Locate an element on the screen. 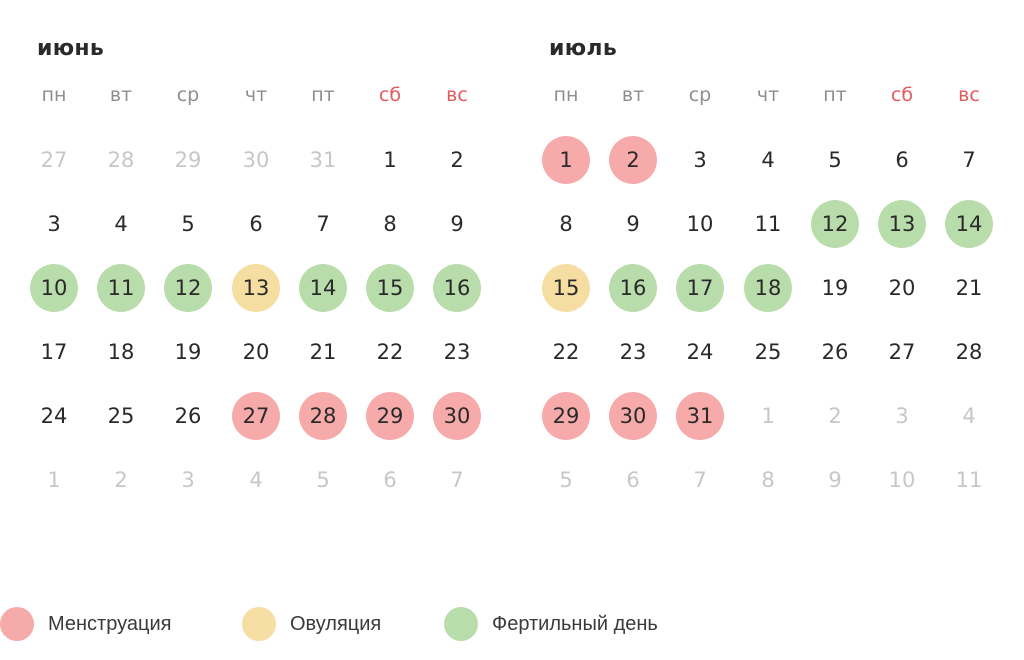  day-cell-fertile: 10 is located at coordinates (54, 288).